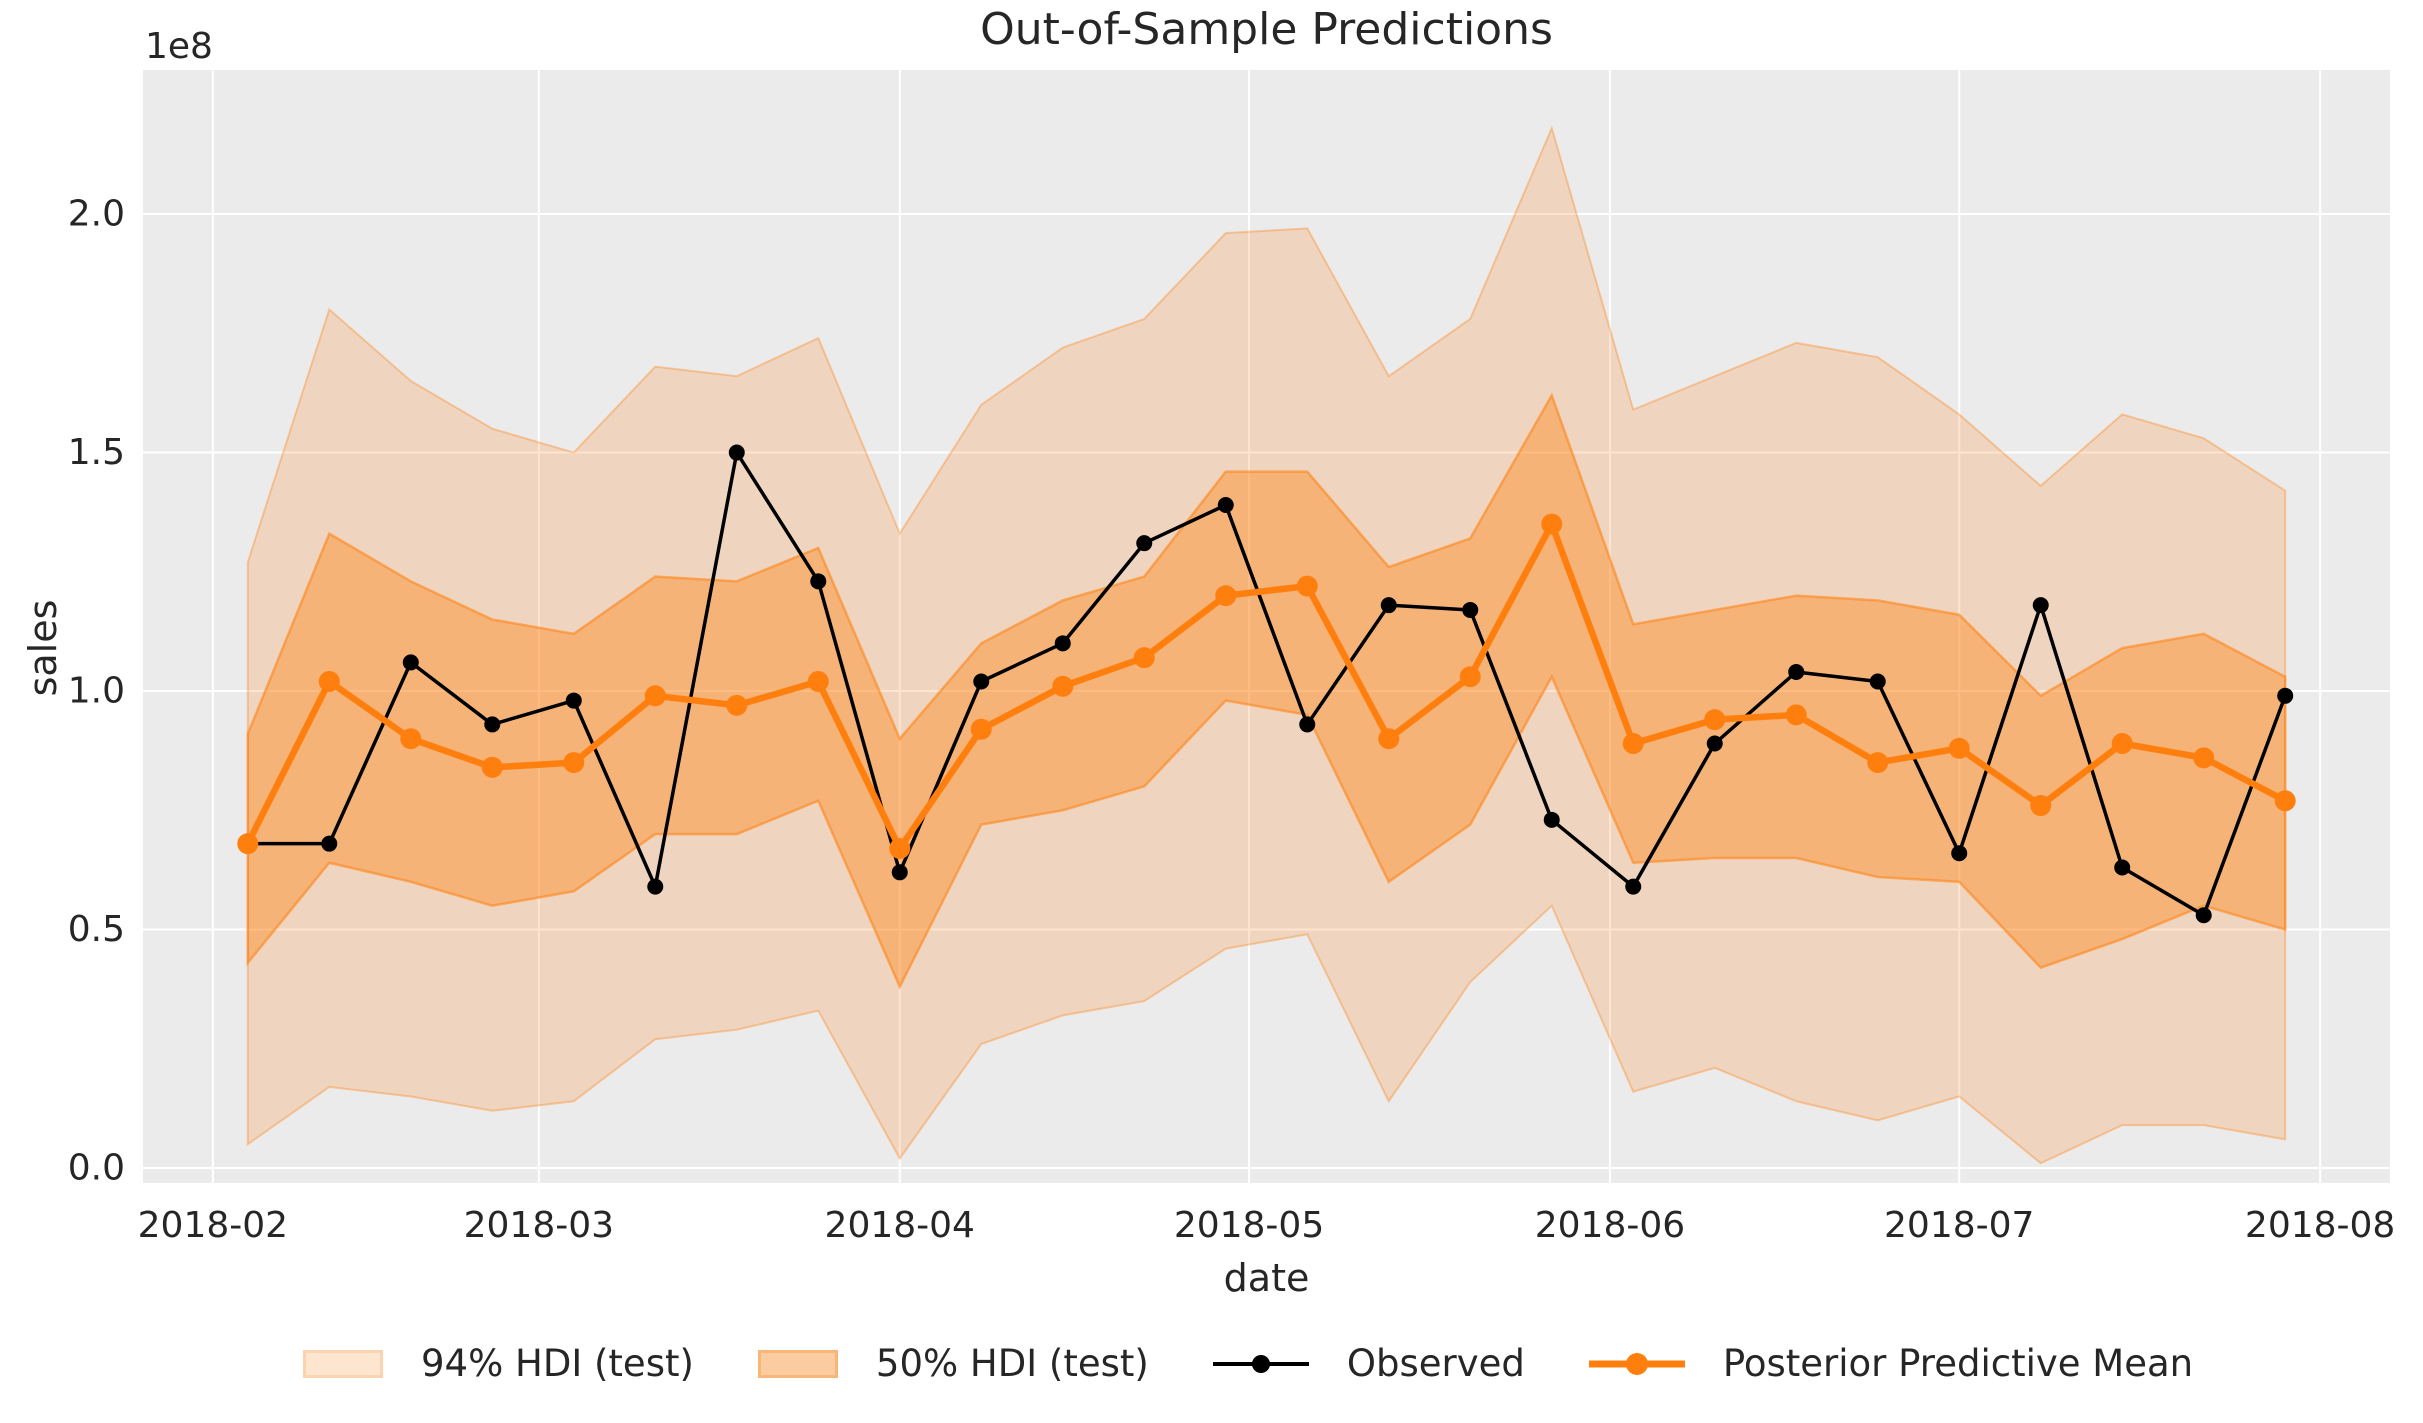 This screenshot has width=2423, height=1423. Describe the element at coordinates (539, 1225) in the screenshot. I see `x-tick-label-2018-03: 2018-03` at that location.